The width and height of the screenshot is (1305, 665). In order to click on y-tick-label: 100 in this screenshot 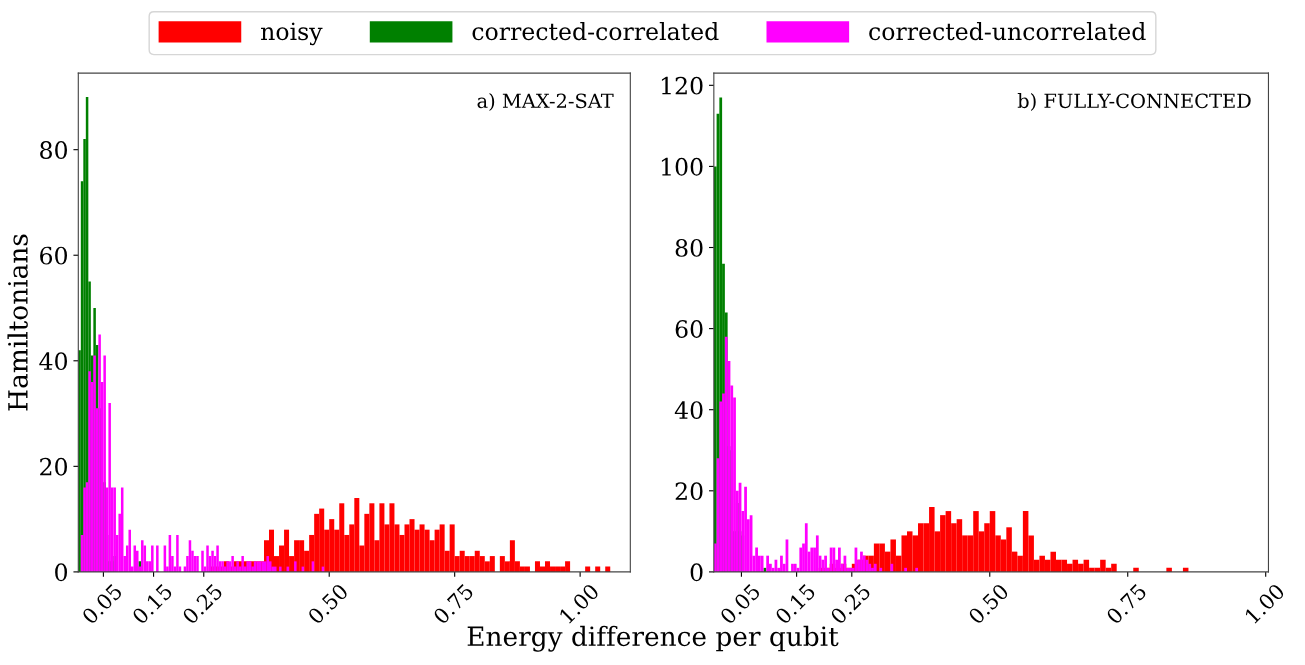, I will do `click(682, 166)`.